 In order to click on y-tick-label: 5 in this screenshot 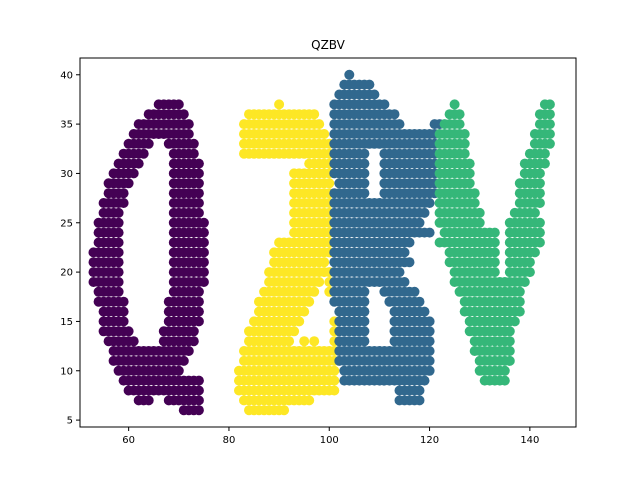, I will do `click(70, 421)`.